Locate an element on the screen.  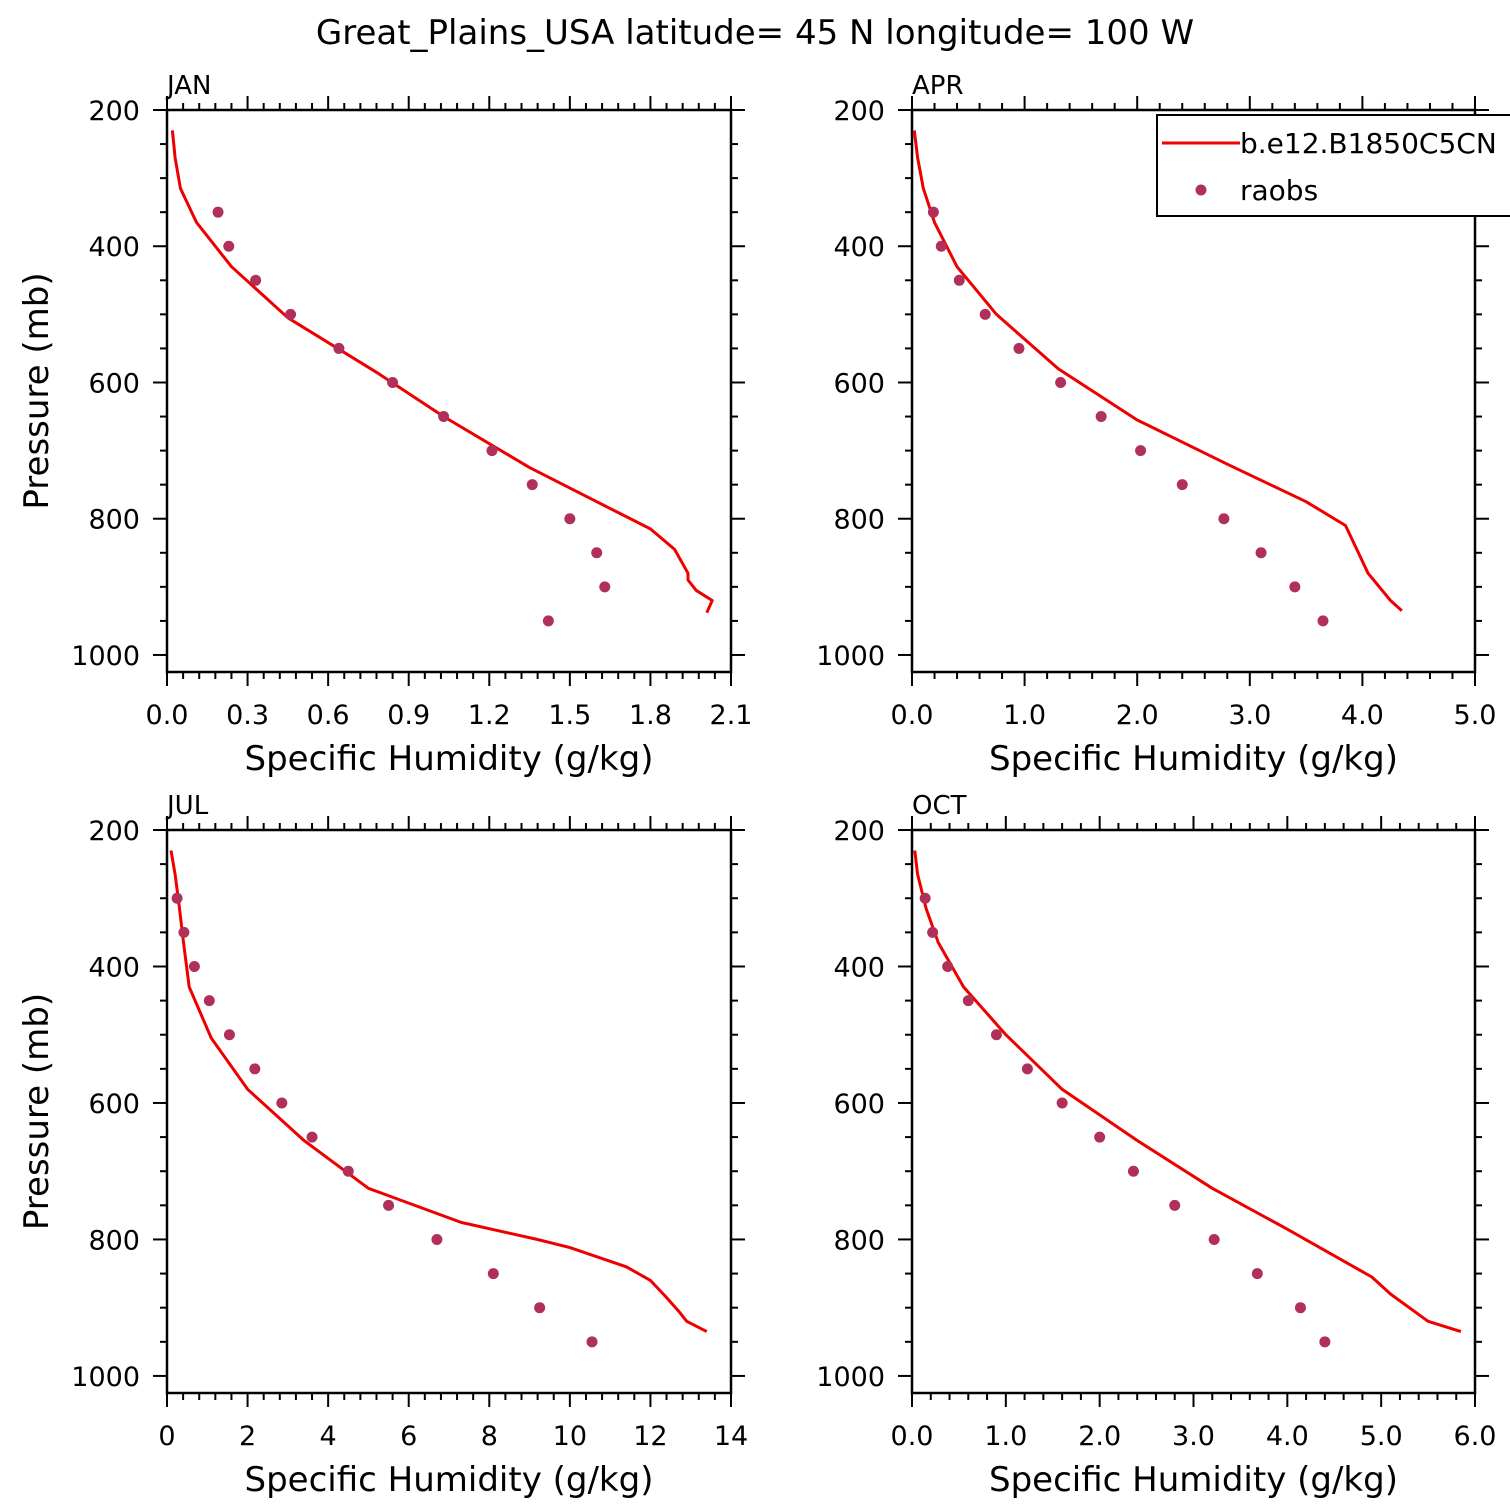
x-tick-label: 1.2 is located at coordinates (489, 715).